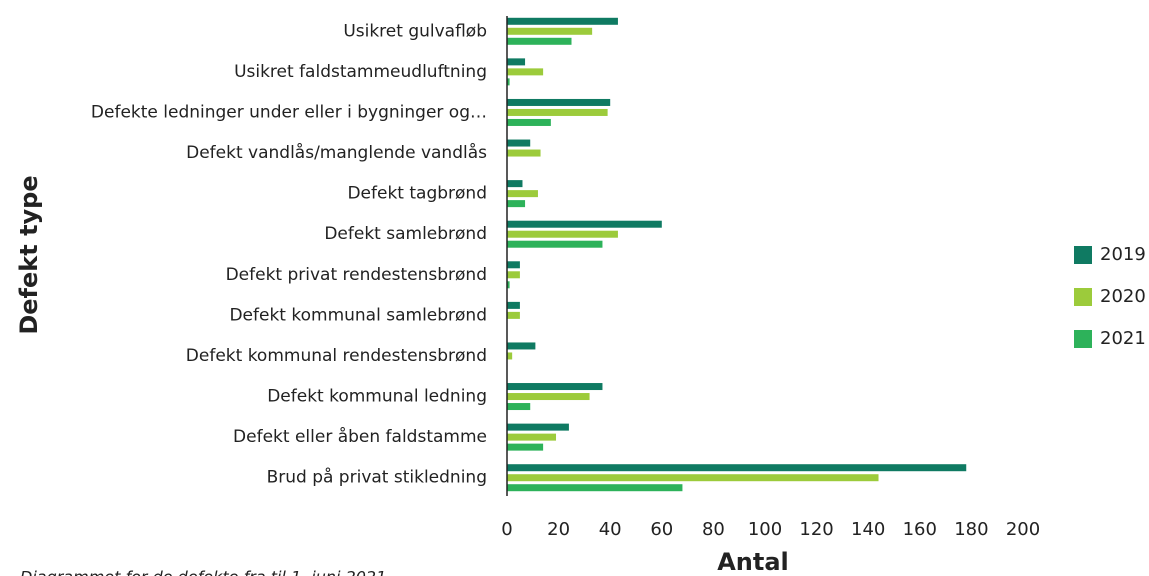  I want to click on x-tick-label: 200, so click(1023, 529).